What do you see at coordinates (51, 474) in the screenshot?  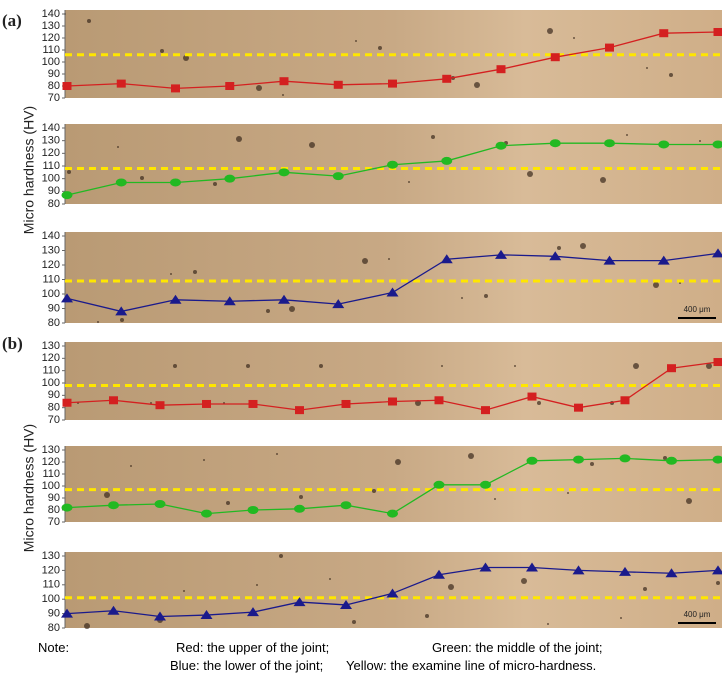 I see `y-tick-label: 110` at bounding box center [51, 474].